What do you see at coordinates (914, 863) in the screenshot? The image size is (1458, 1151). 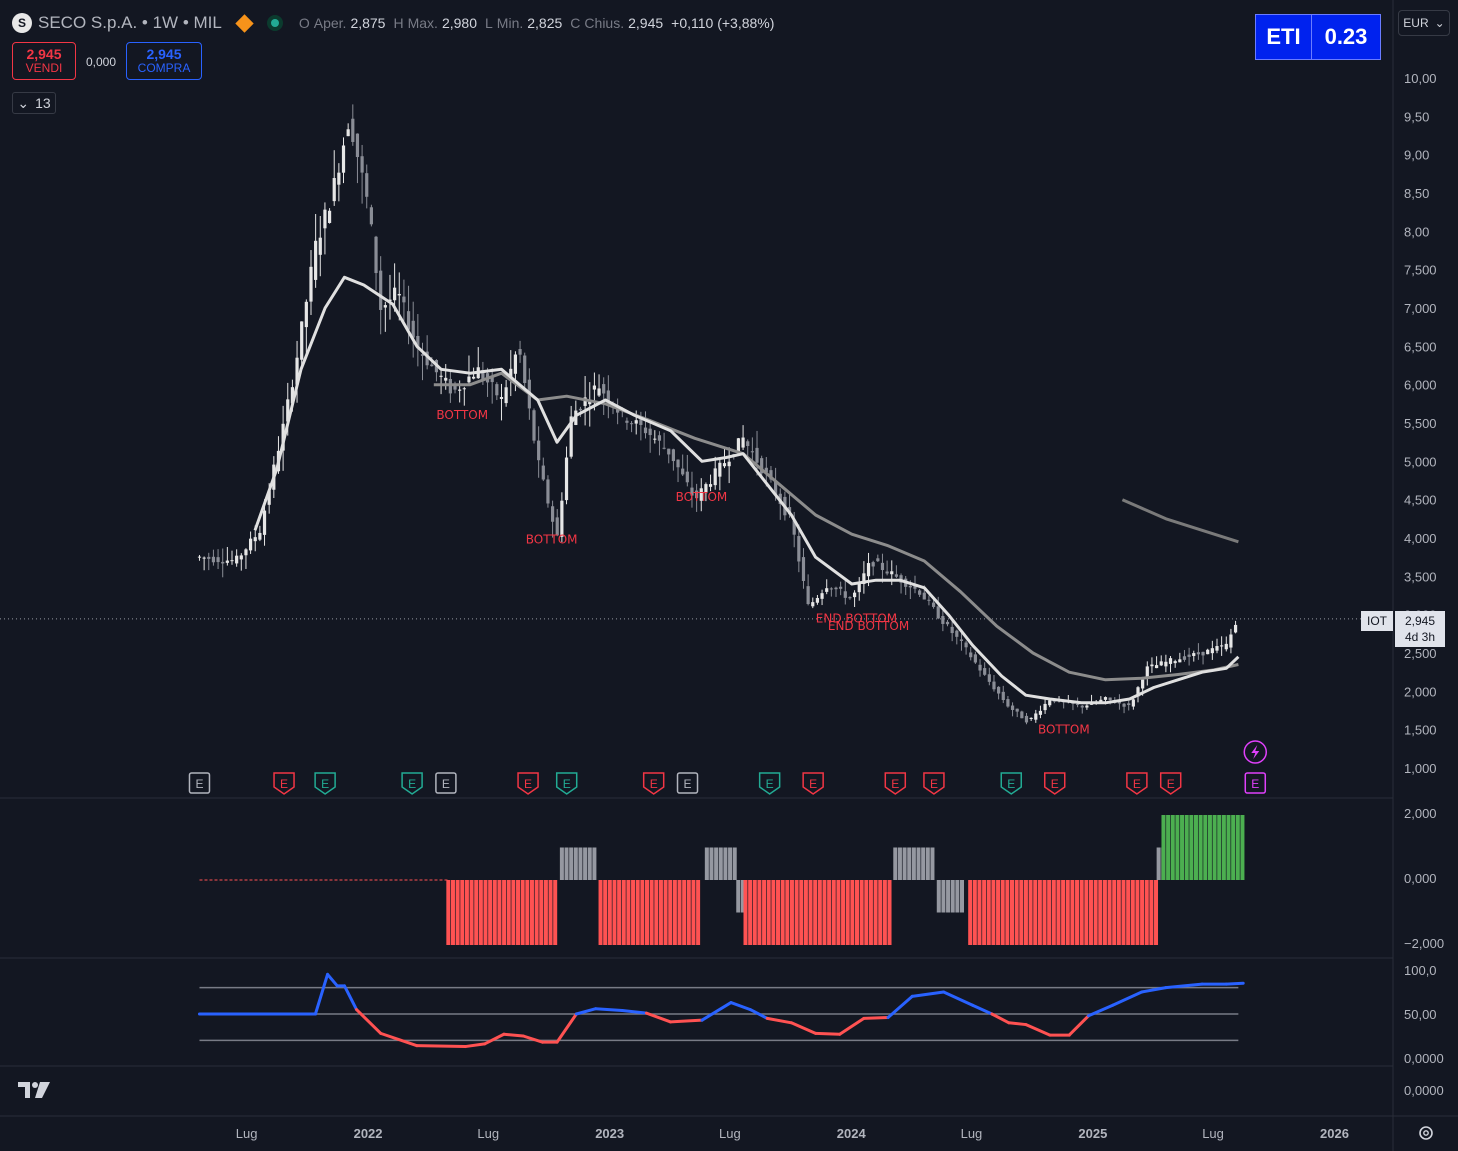 I see `hist-segment` at bounding box center [914, 863].